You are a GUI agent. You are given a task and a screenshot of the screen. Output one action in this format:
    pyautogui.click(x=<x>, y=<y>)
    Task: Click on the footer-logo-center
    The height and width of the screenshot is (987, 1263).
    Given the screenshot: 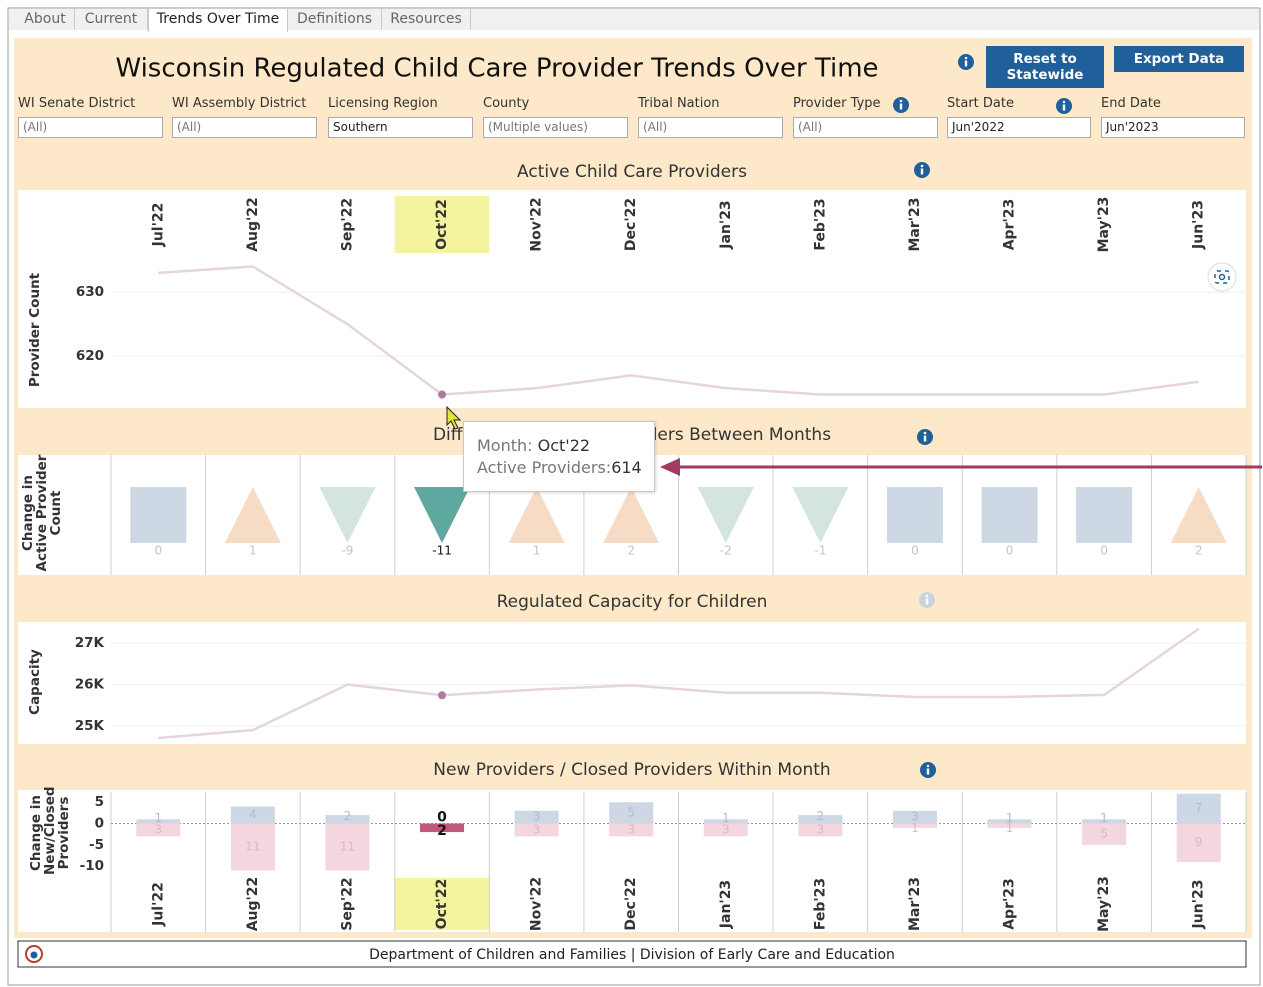 What is the action you would take?
    pyautogui.click(x=34, y=955)
    